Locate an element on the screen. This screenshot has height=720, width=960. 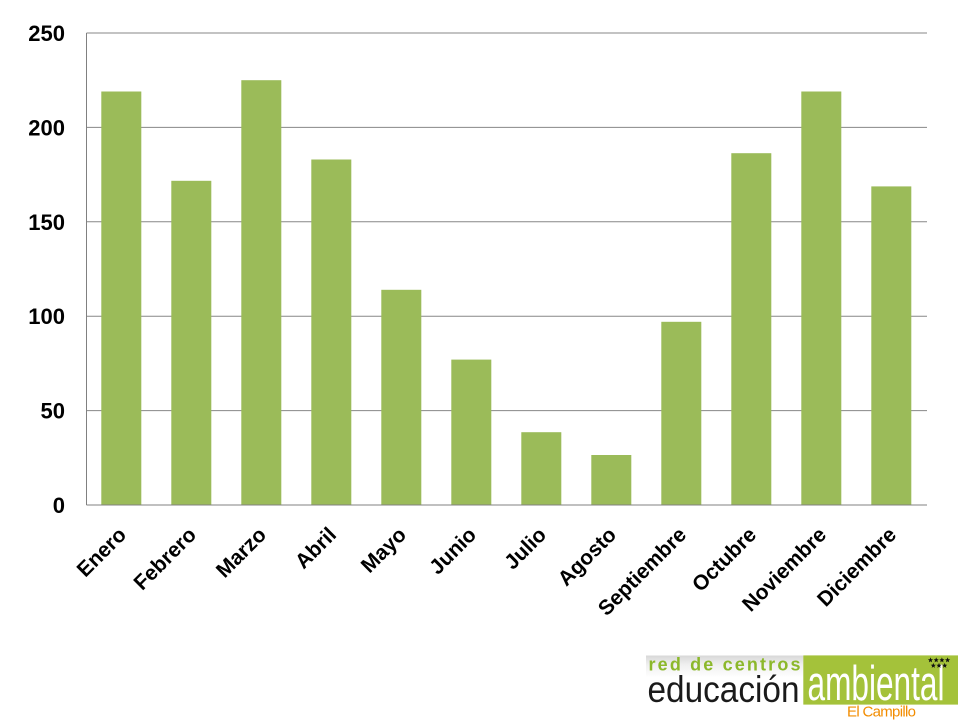
svg-text: 0 is located at coordinates (59, 505).